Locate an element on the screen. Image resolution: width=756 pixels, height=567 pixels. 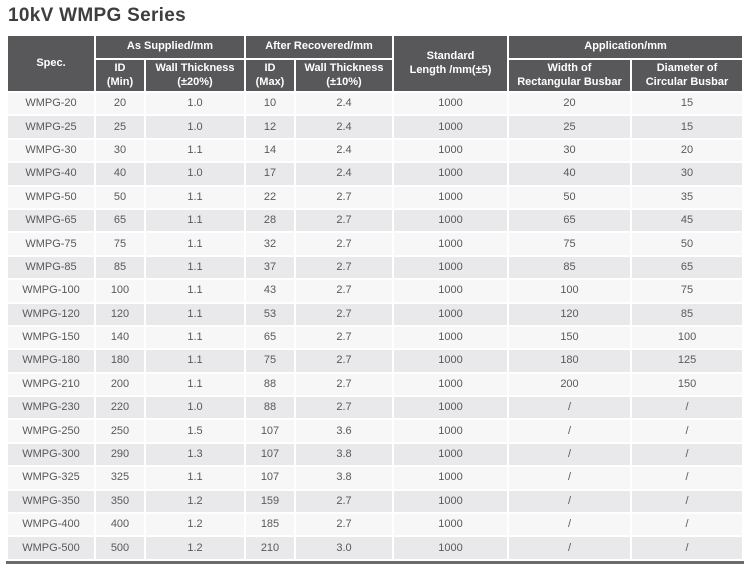
wall-thickness-10-line1: Wall Thickness is located at coordinates (344, 68).